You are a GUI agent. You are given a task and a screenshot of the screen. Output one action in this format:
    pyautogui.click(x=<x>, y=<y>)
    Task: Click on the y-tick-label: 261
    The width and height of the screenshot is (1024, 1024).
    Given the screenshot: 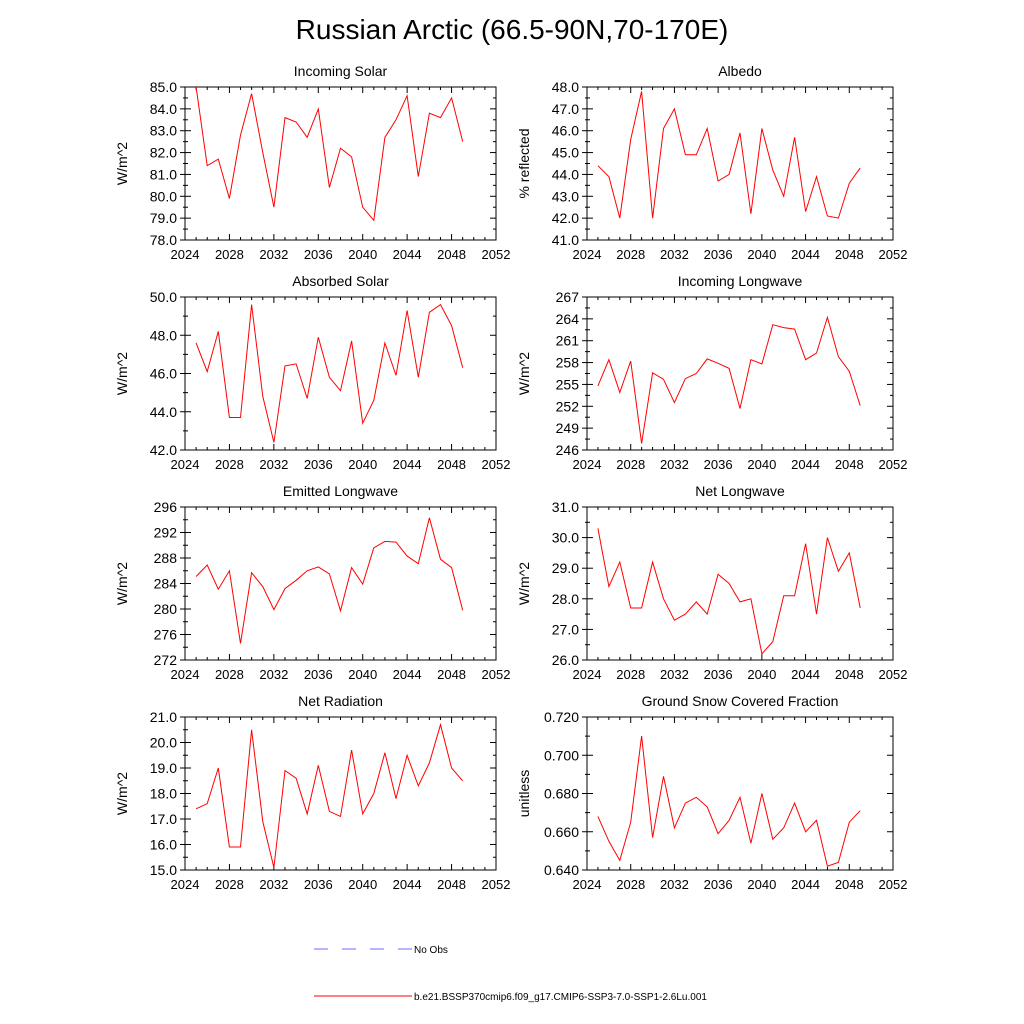 What is the action you would take?
    pyautogui.click(x=568, y=341)
    